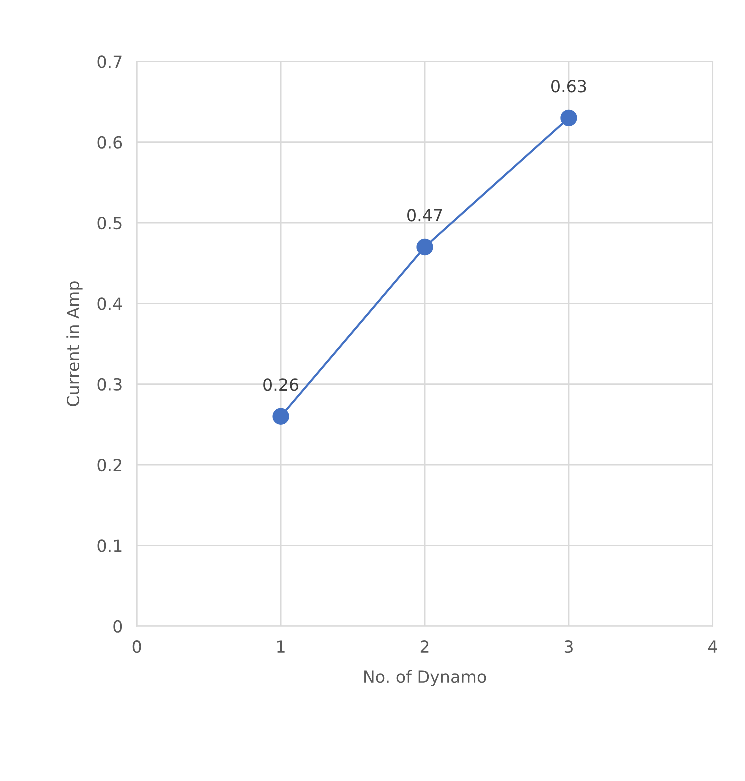 Image resolution: width=745 pixels, height=781 pixels. Describe the element at coordinates (281, 646) in the screenshot. I see `x-tick-label: 1` at that location.